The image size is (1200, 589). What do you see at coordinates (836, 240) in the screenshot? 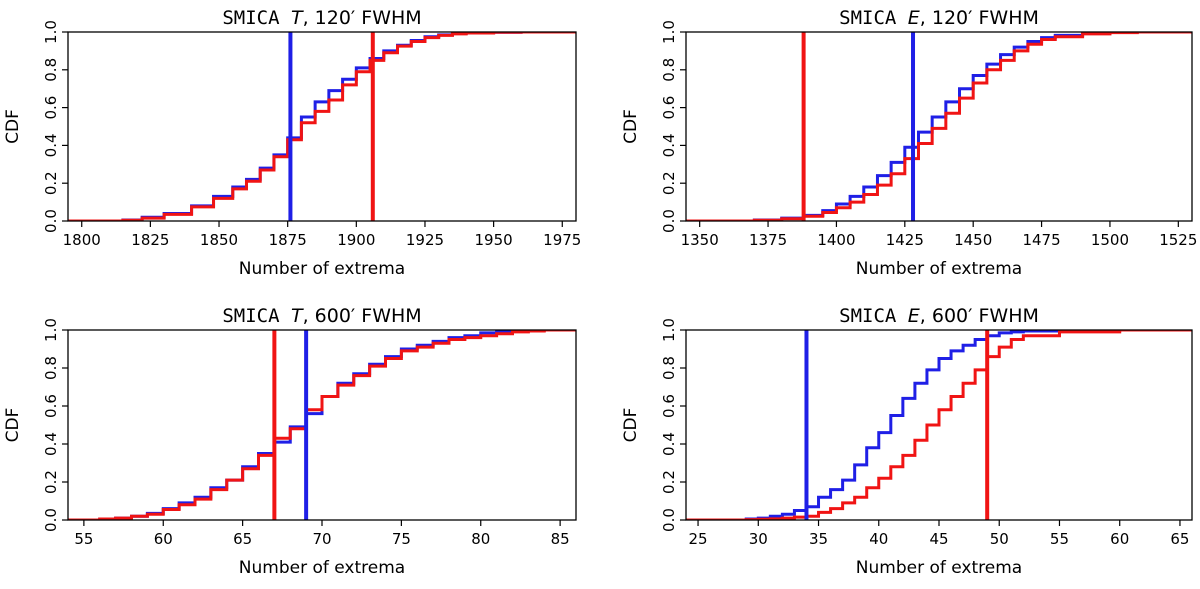
I see `x-tick-label: 1400` at bounding box center [836, 240].